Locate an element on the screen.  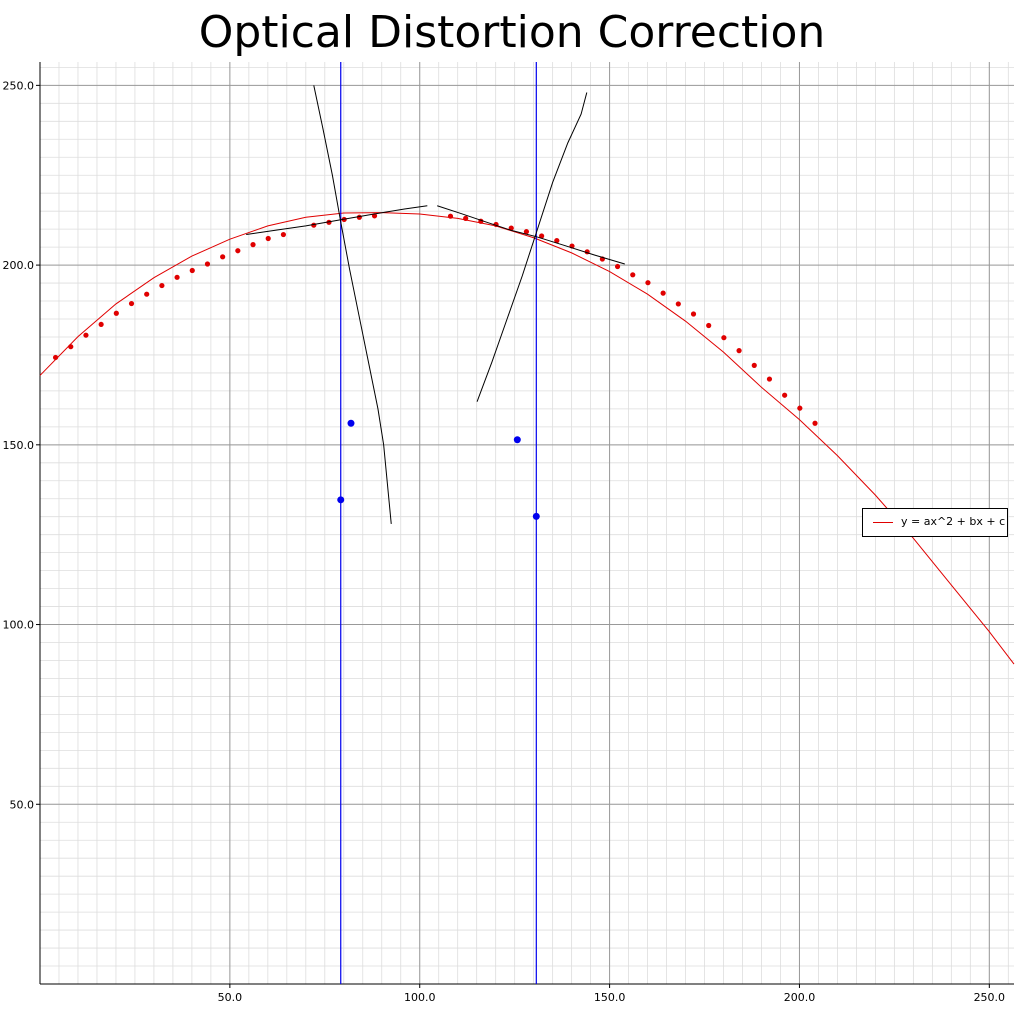
legend-swatch-fit is located at coordinates (883, 522).